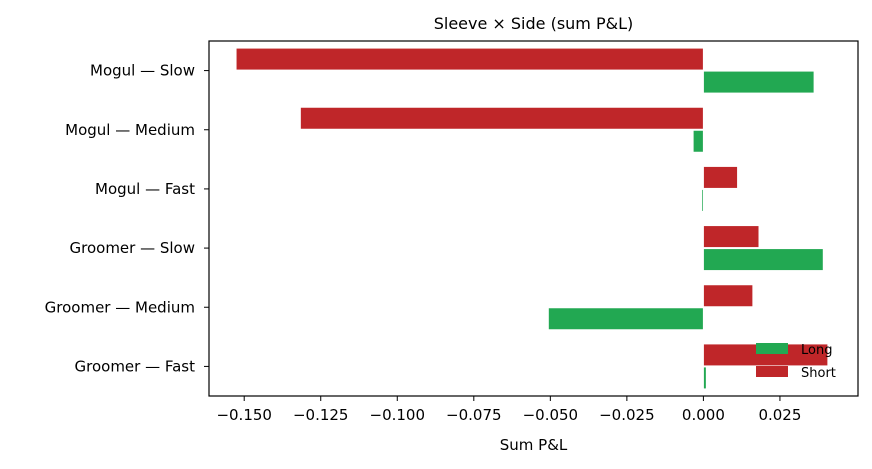 The height and width of the screenshot is (469, 872). What do you see at coordinates (474, 415) in the screenshot?
I see `x-tick-label: −0.075` at bounding box center [474, 415].